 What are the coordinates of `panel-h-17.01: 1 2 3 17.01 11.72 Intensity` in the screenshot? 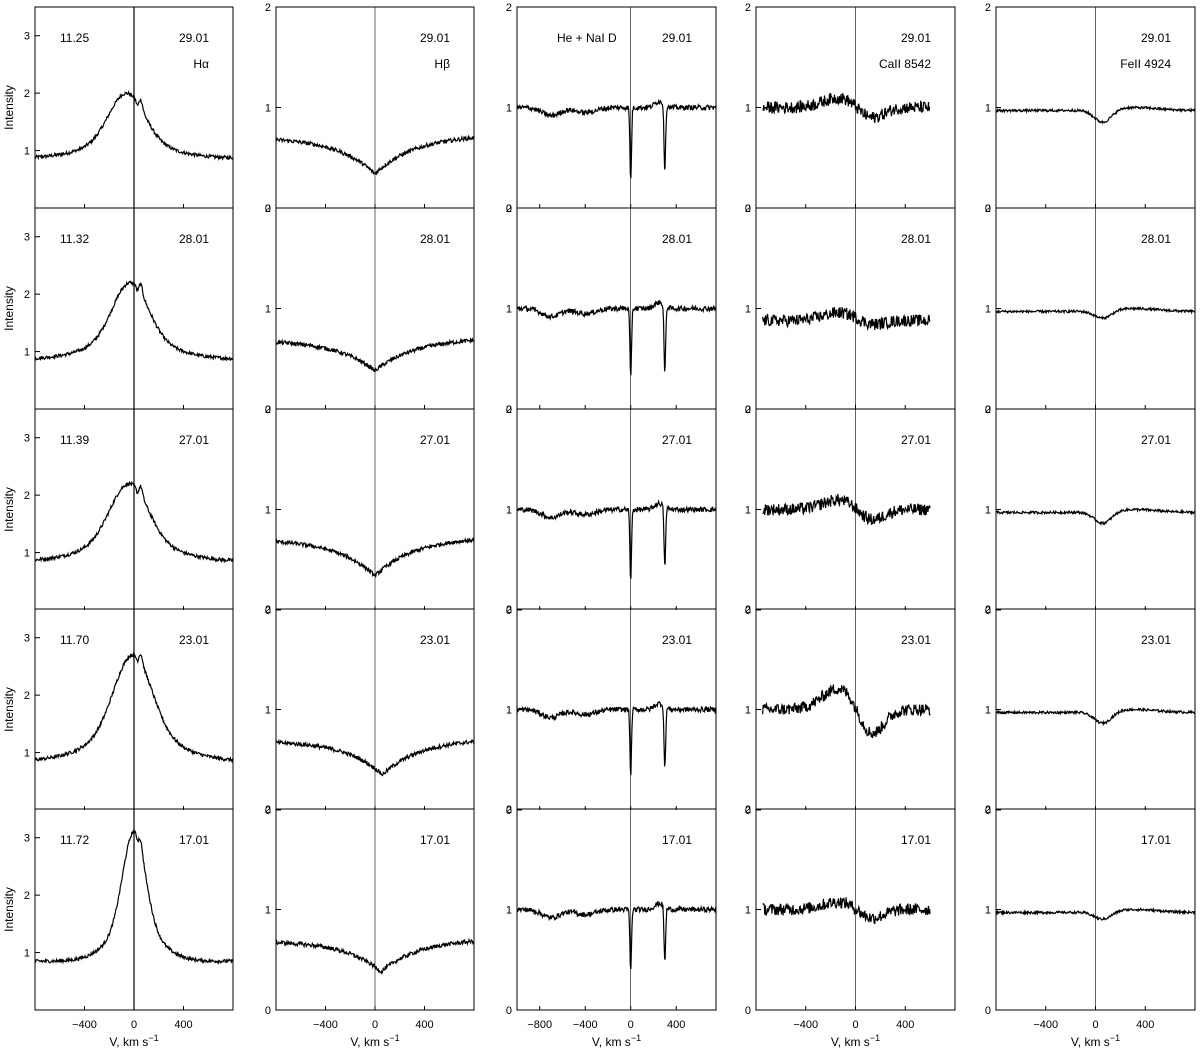 It's located at (118, 909).